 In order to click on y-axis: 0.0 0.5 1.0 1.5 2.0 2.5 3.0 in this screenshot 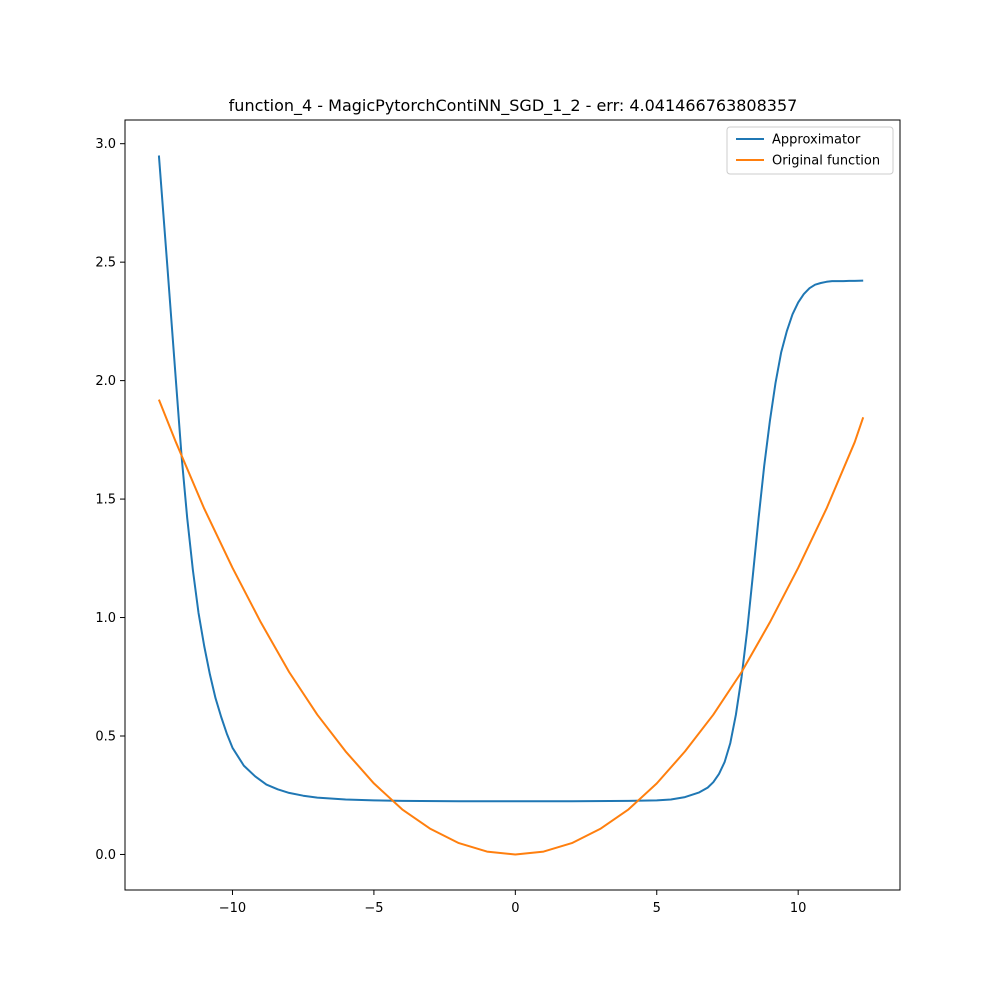, I will do `click(110, 500)`.